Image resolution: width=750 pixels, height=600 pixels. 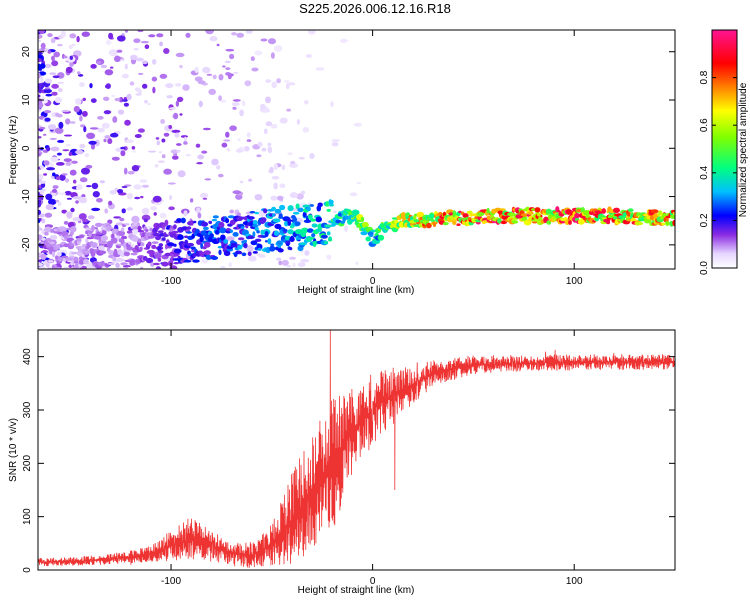 I want to click on snr-y-tick-label: 300, so click(x=27, y=409).